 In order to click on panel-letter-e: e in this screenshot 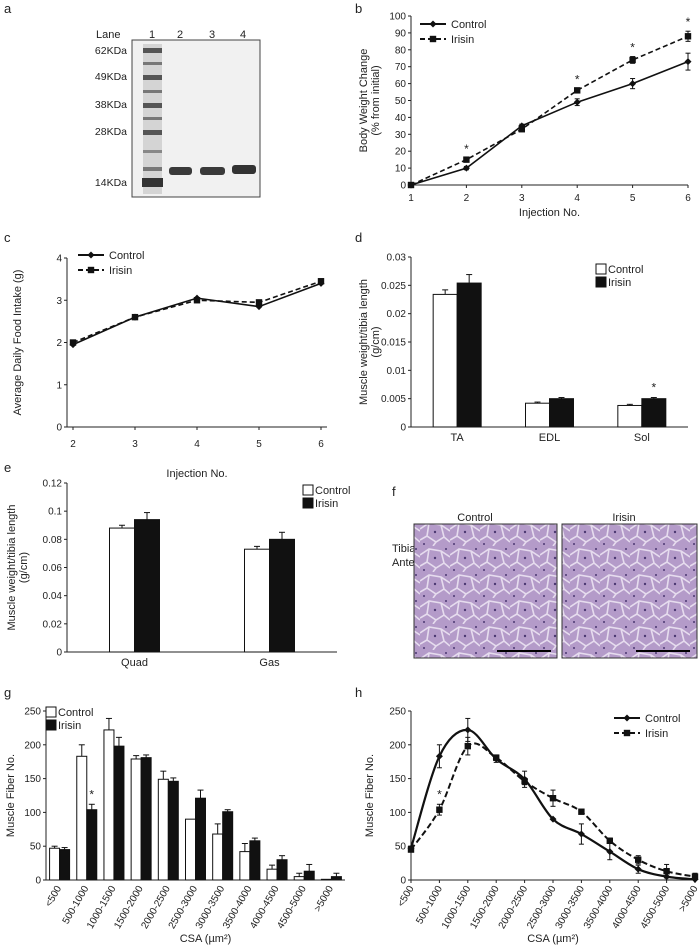, I will do `click(7, 467)`.